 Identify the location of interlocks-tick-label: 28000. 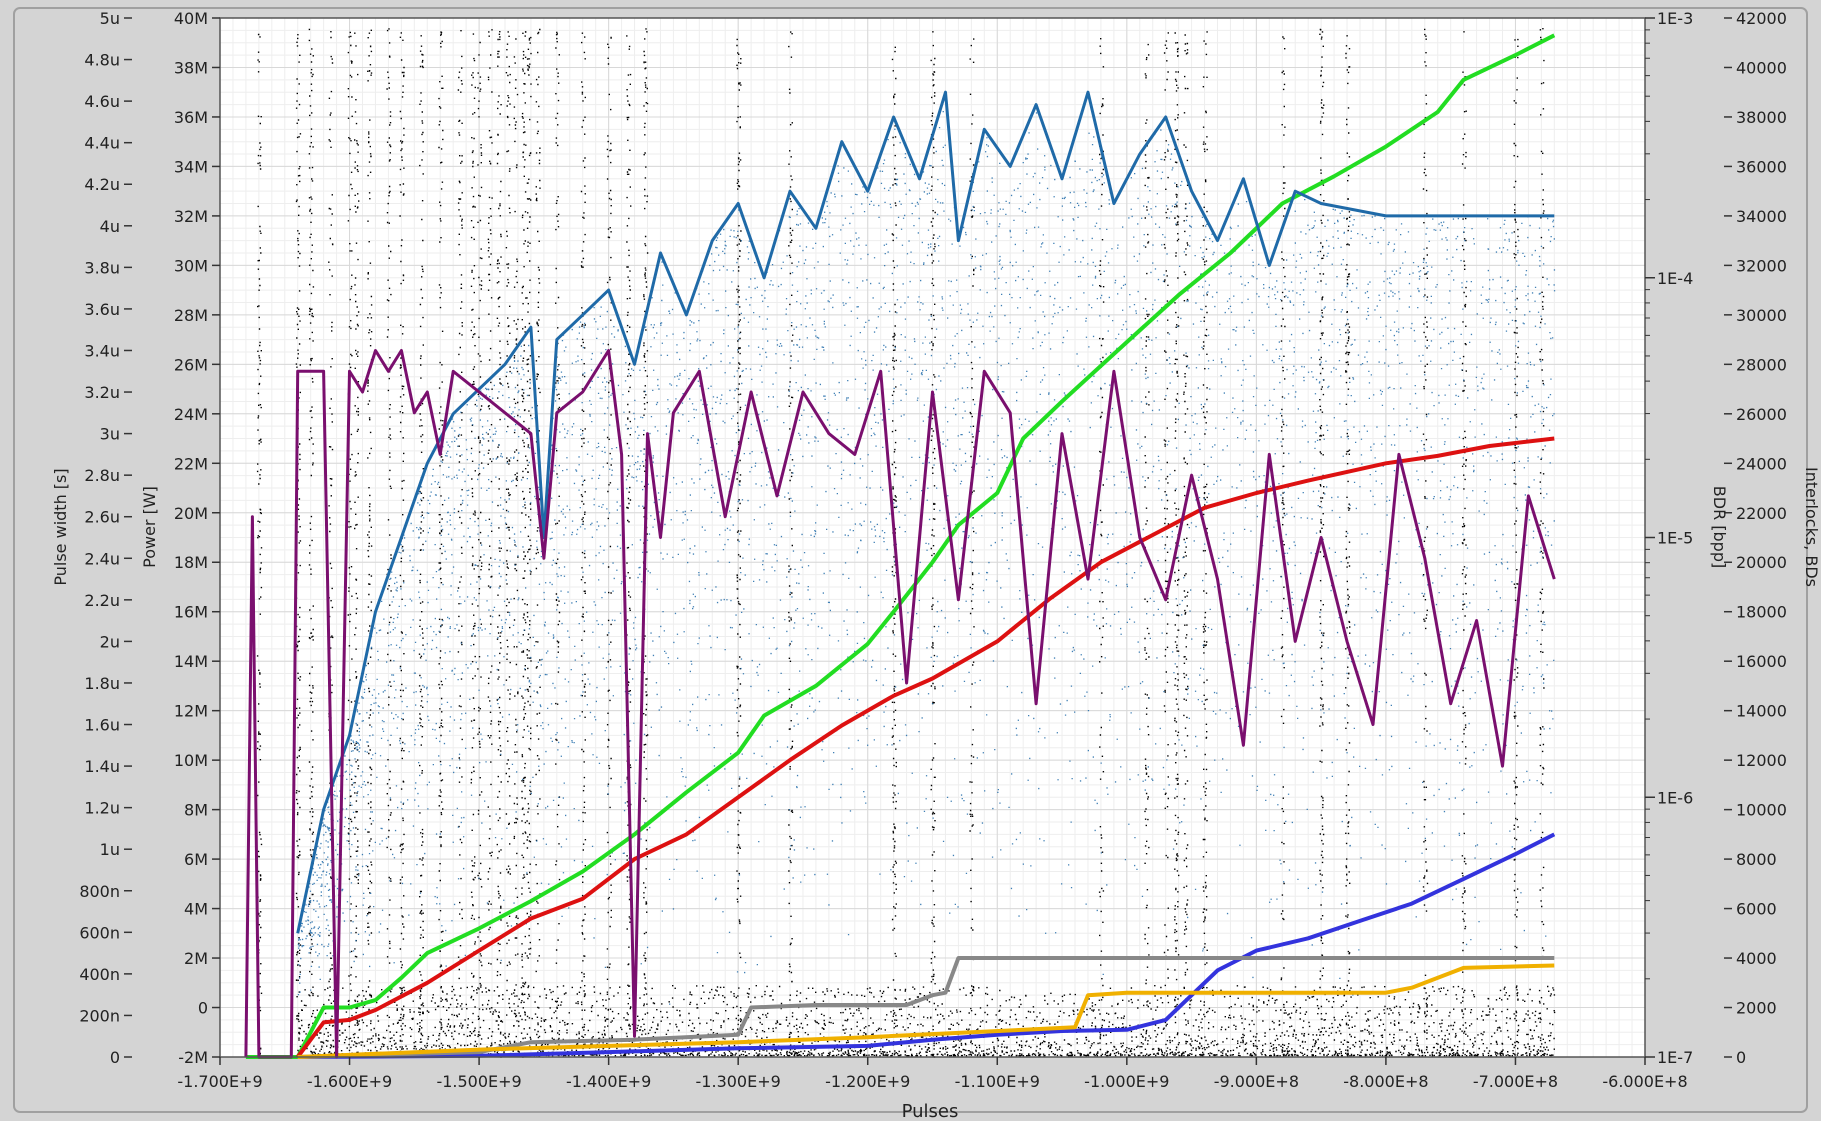
(1761, 364).